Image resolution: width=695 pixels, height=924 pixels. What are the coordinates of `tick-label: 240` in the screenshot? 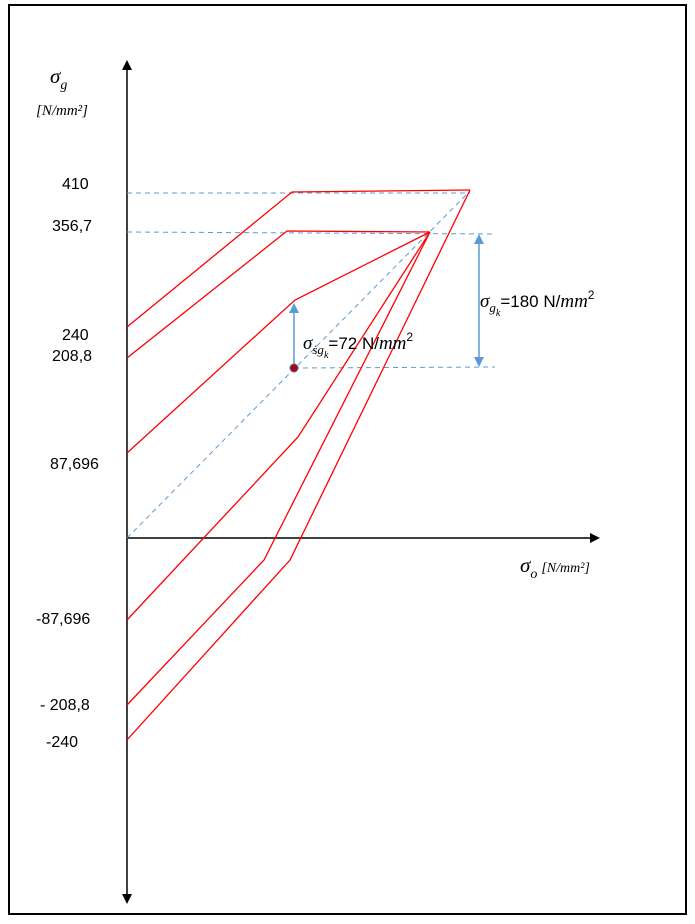 It's located at (75, 335).